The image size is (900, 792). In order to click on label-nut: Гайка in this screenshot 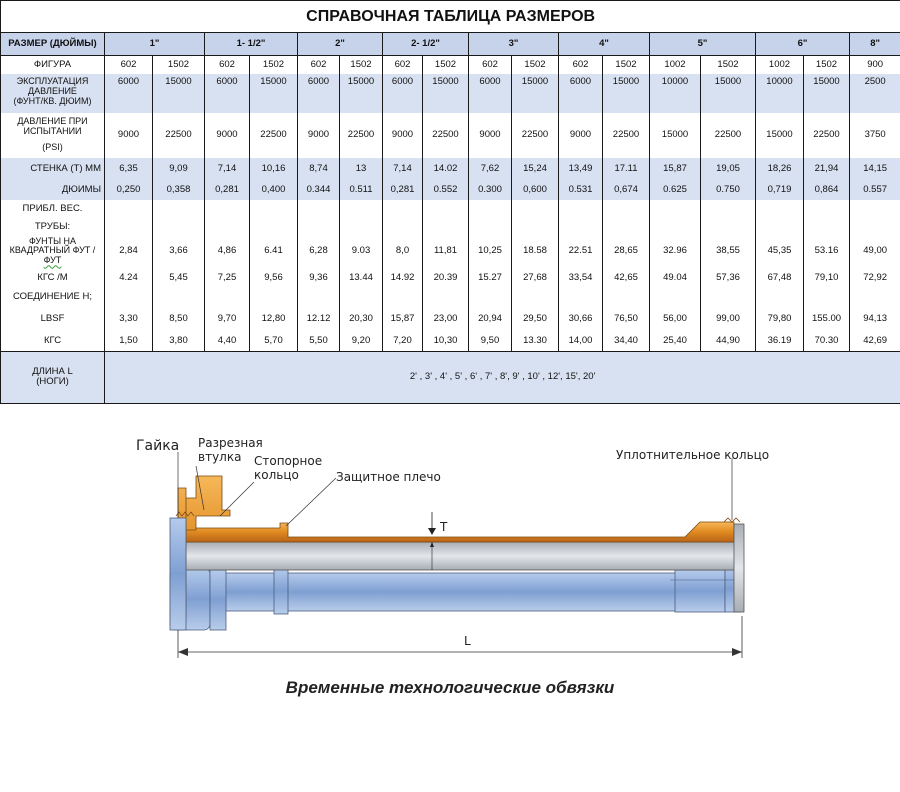, I will do `click(158, 446)`.